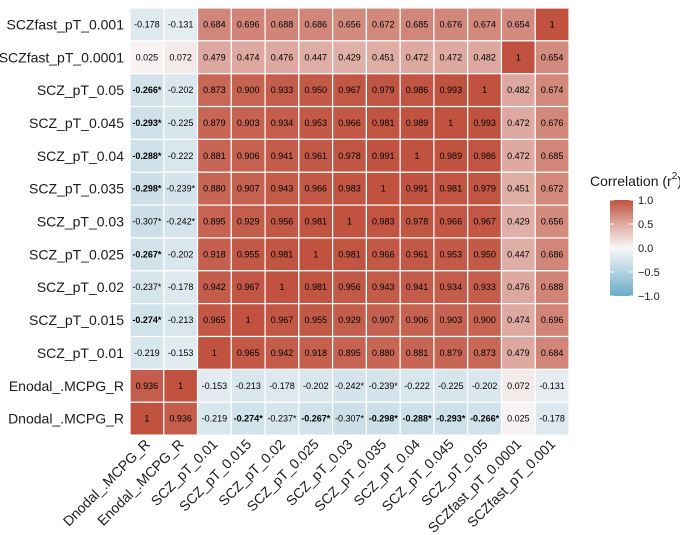 This screenshot has height=535, width=680. What do you see at coordinates (484, 254) in the screenshot?
I see `cell-value-label: 0.950` at bounding box center [484, 254].